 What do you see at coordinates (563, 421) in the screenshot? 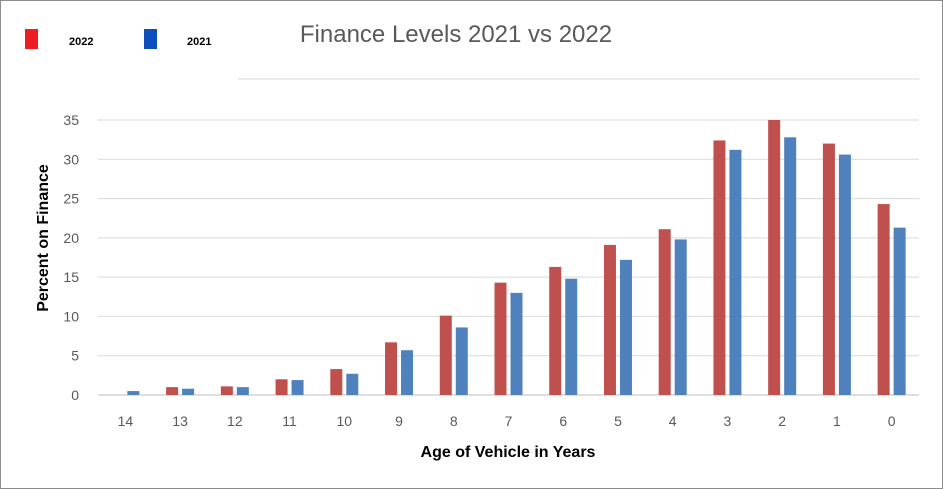
I see `x-tick-label: 6` at bounding box center [563, 421].